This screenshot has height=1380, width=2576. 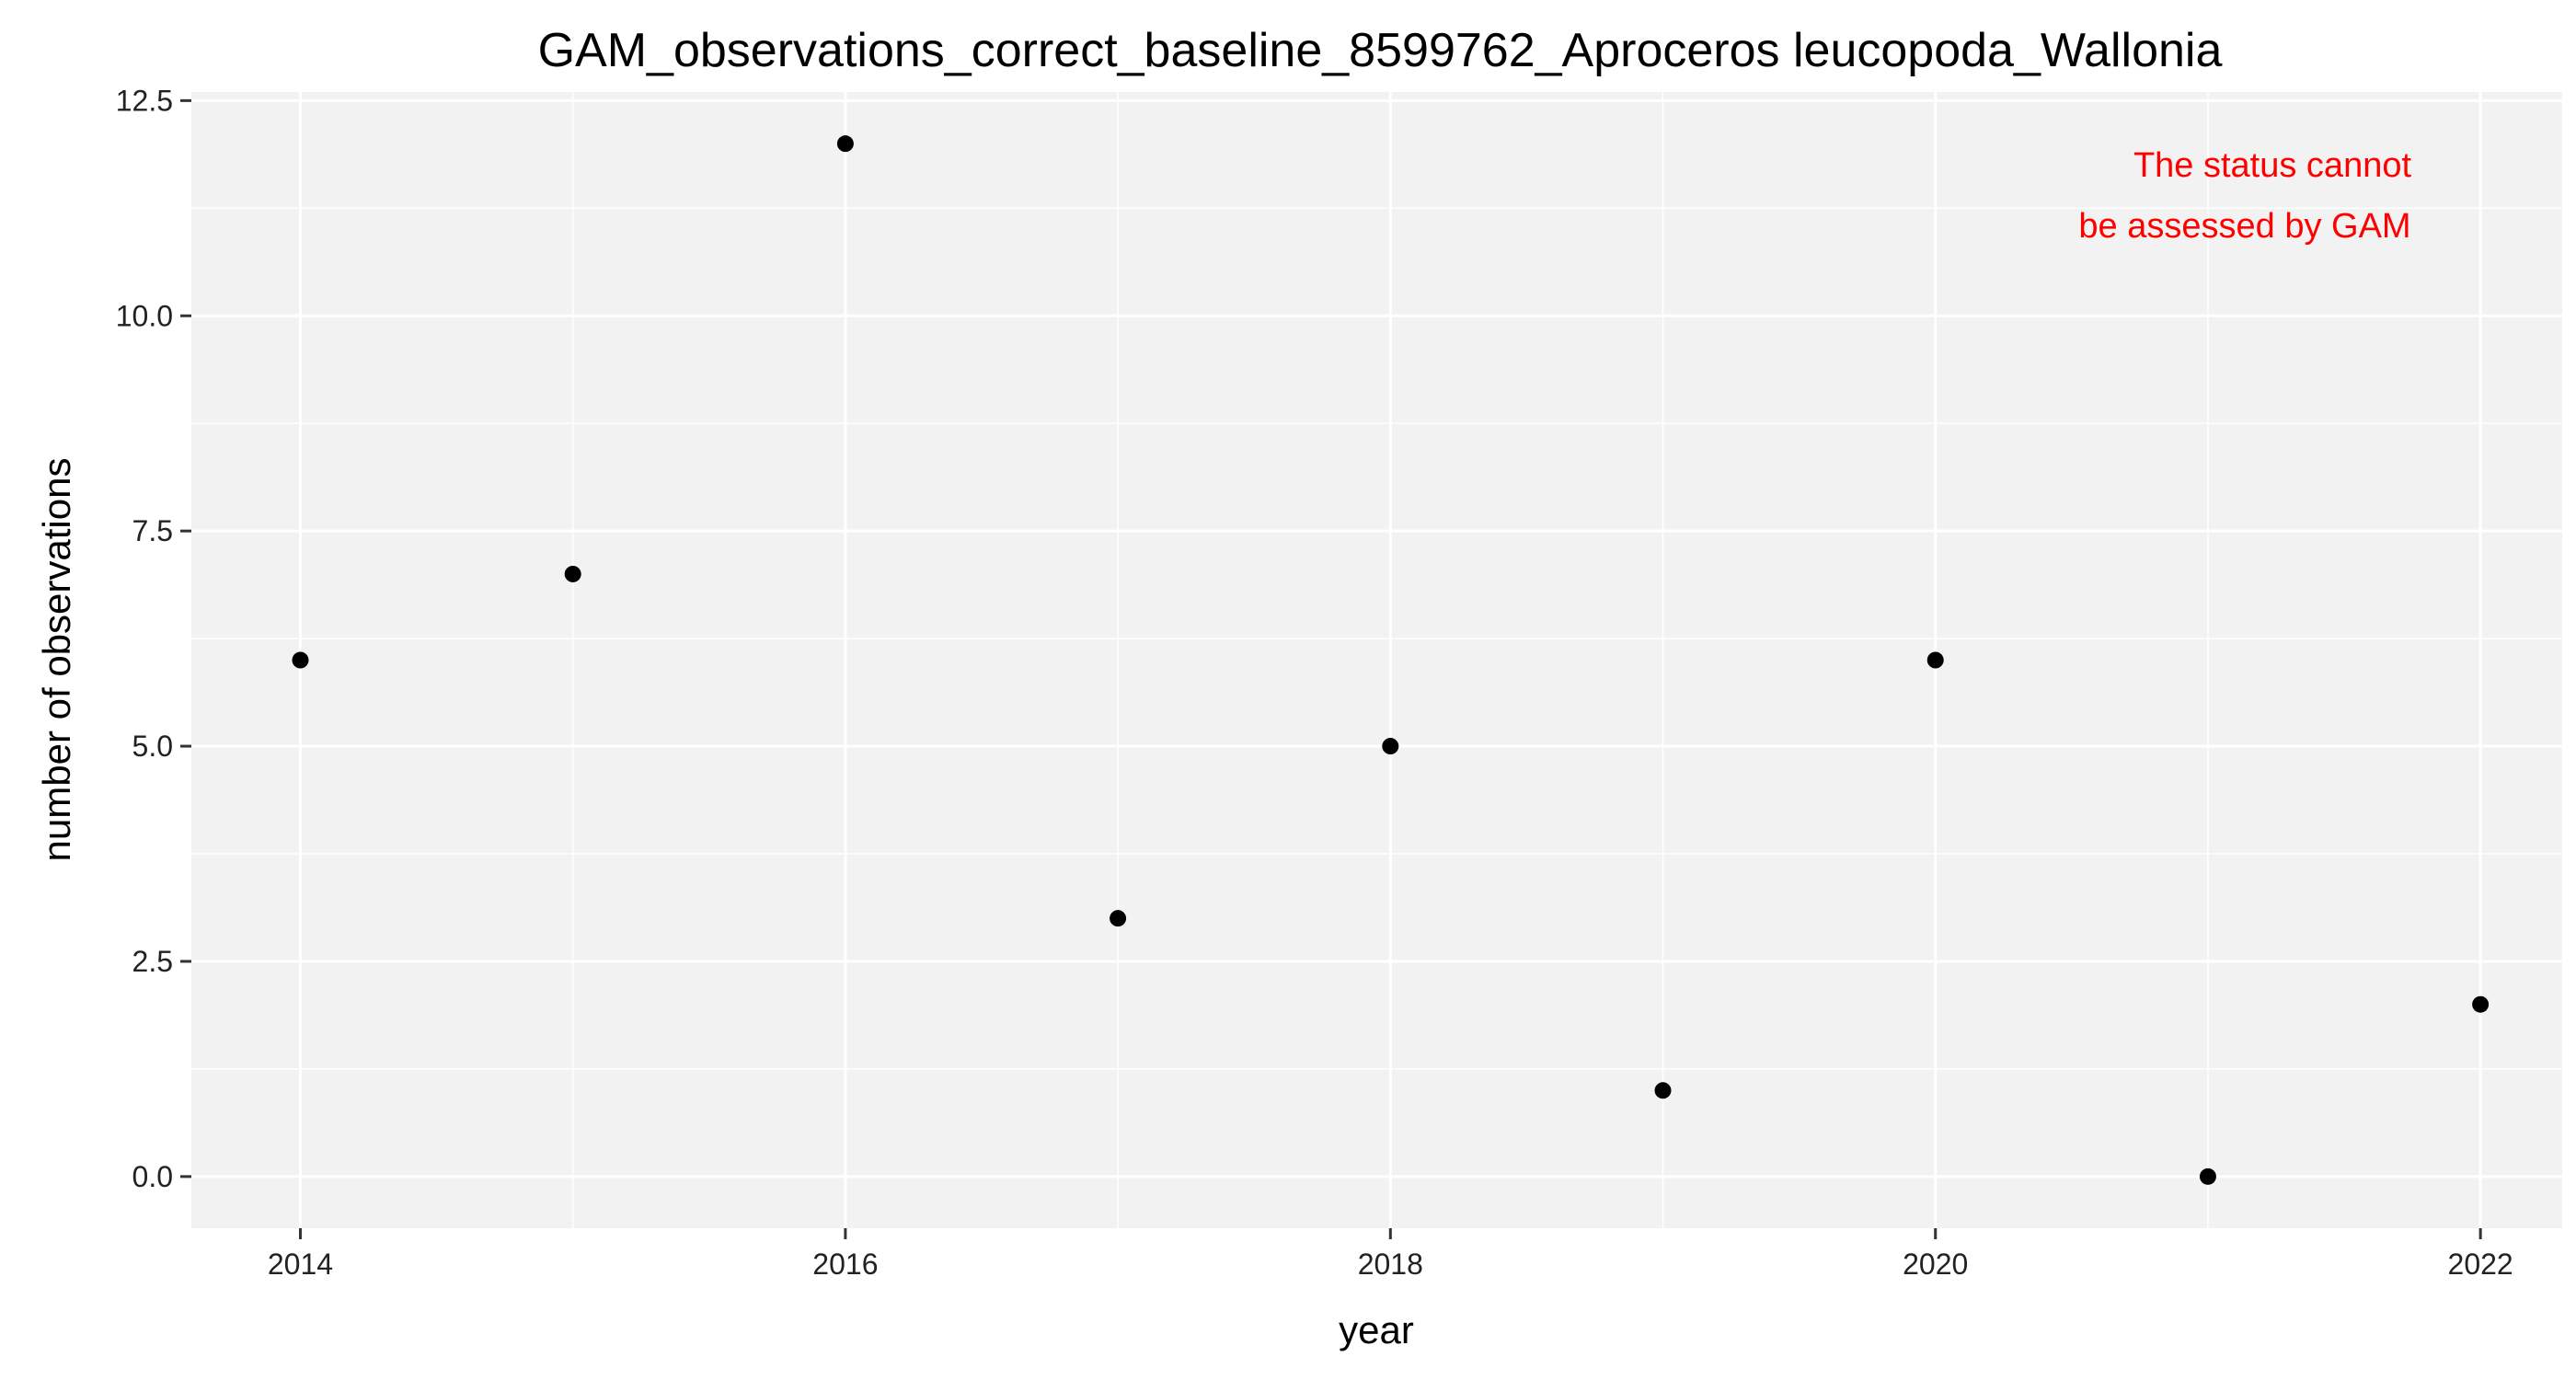 I want to click on status-annotation-line-1: The status cannot, so click(x=2272, y=165).